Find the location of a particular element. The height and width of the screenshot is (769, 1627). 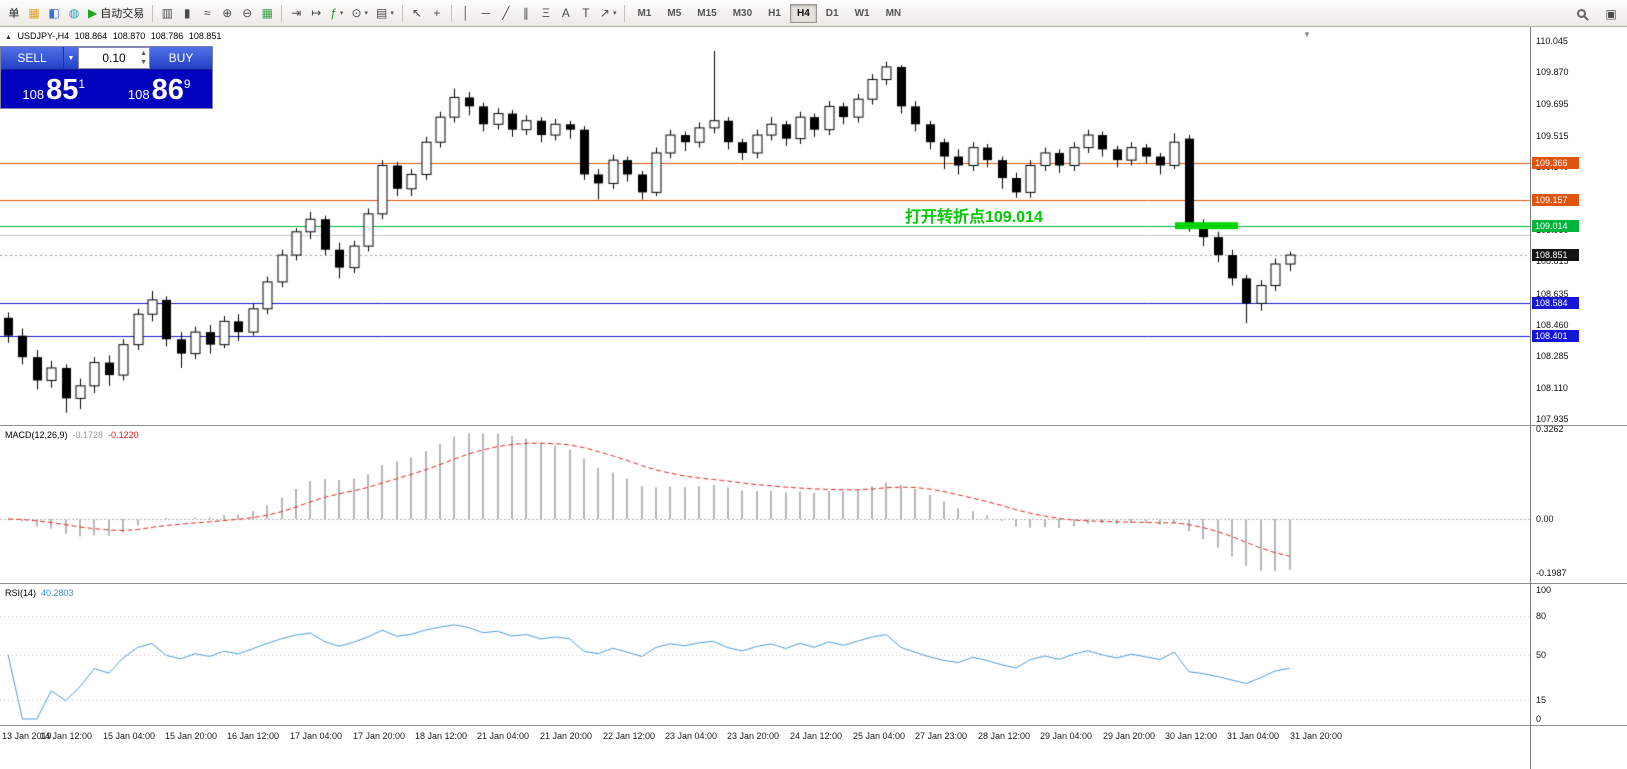

indicators-button: ƒ ▾ is located at coordinates (336, 13).